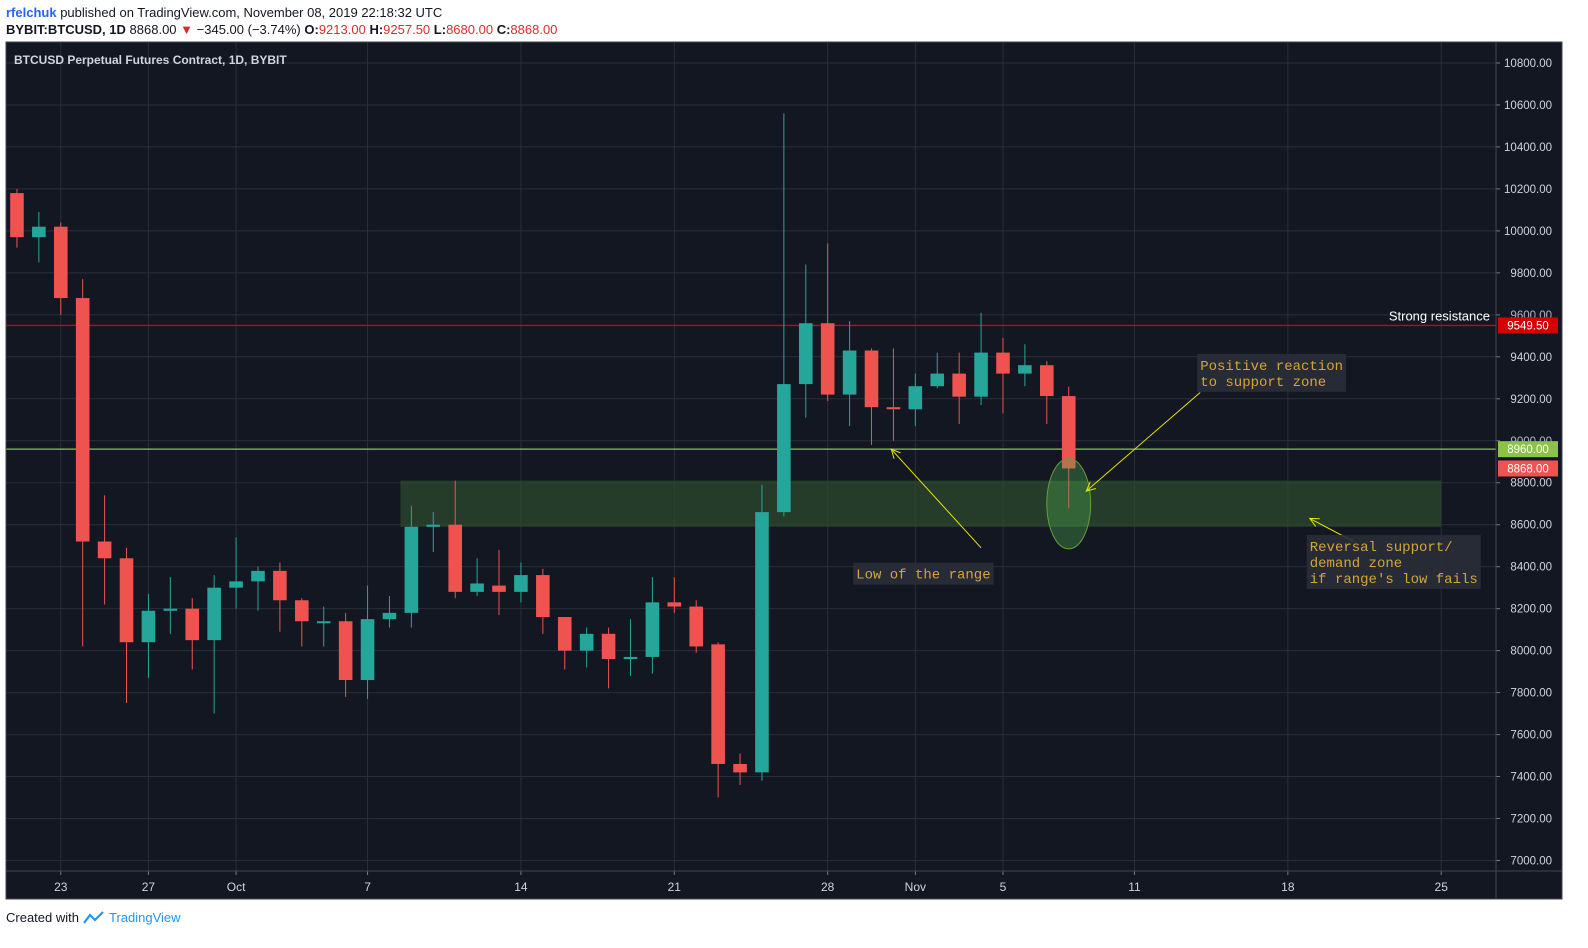 This screenshot has height=948, width=1588. What do you see at coordinates (751, 882) in the screenshot?
I see `time-axis: 23 27 Oct 7 14 21 28 Nov 5 11 18 25` at bounding box center [751, 882].